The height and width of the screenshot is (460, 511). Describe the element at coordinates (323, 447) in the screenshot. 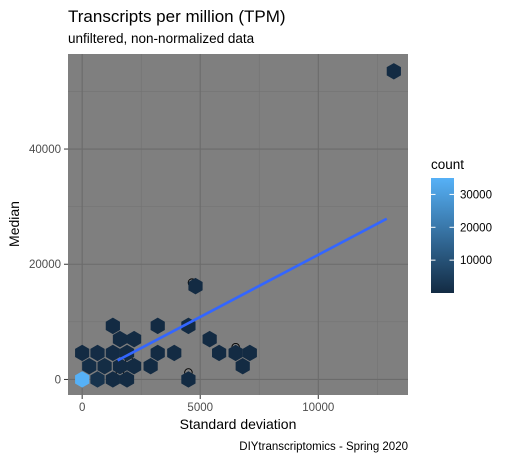

I see `chart-caption: DIYtranscriptomics - Spring 2020` at that location.